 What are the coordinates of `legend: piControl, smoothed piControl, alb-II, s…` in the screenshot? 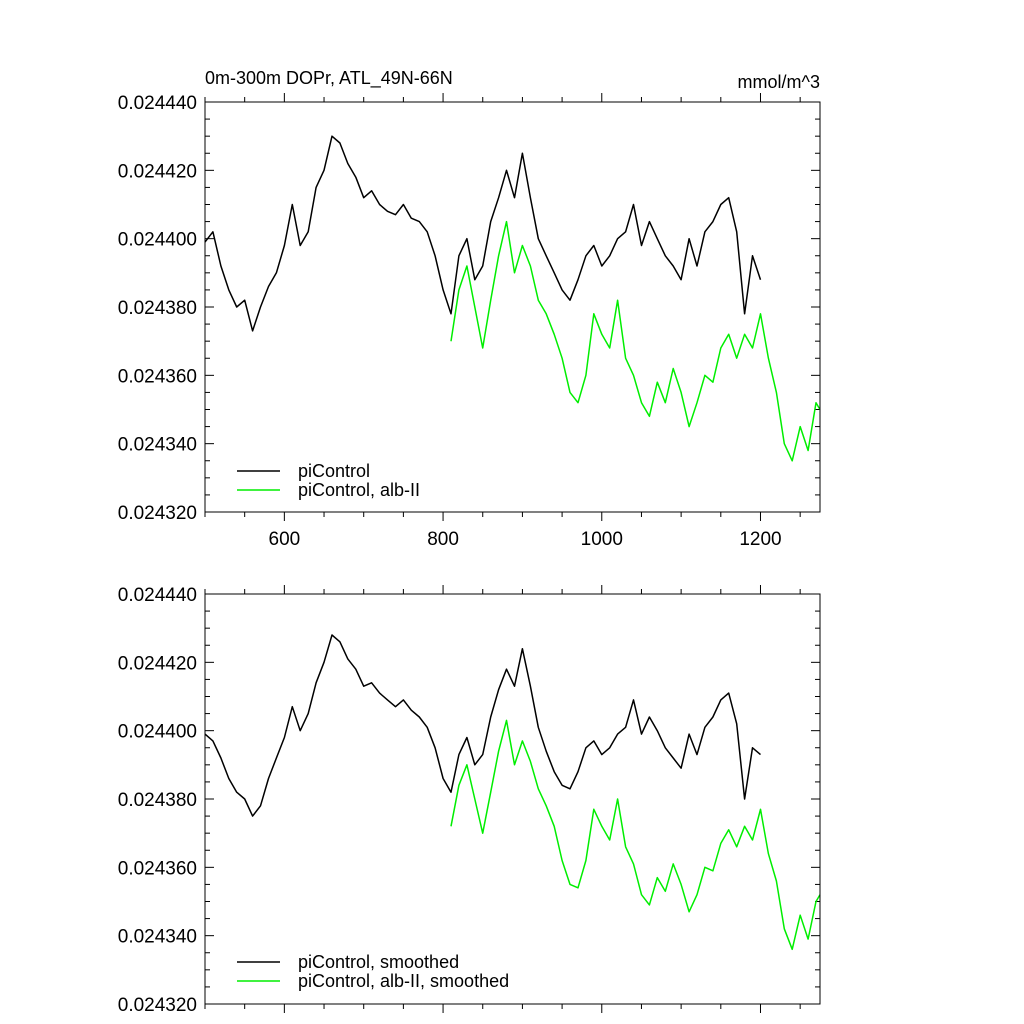 It's located at (373, 971).